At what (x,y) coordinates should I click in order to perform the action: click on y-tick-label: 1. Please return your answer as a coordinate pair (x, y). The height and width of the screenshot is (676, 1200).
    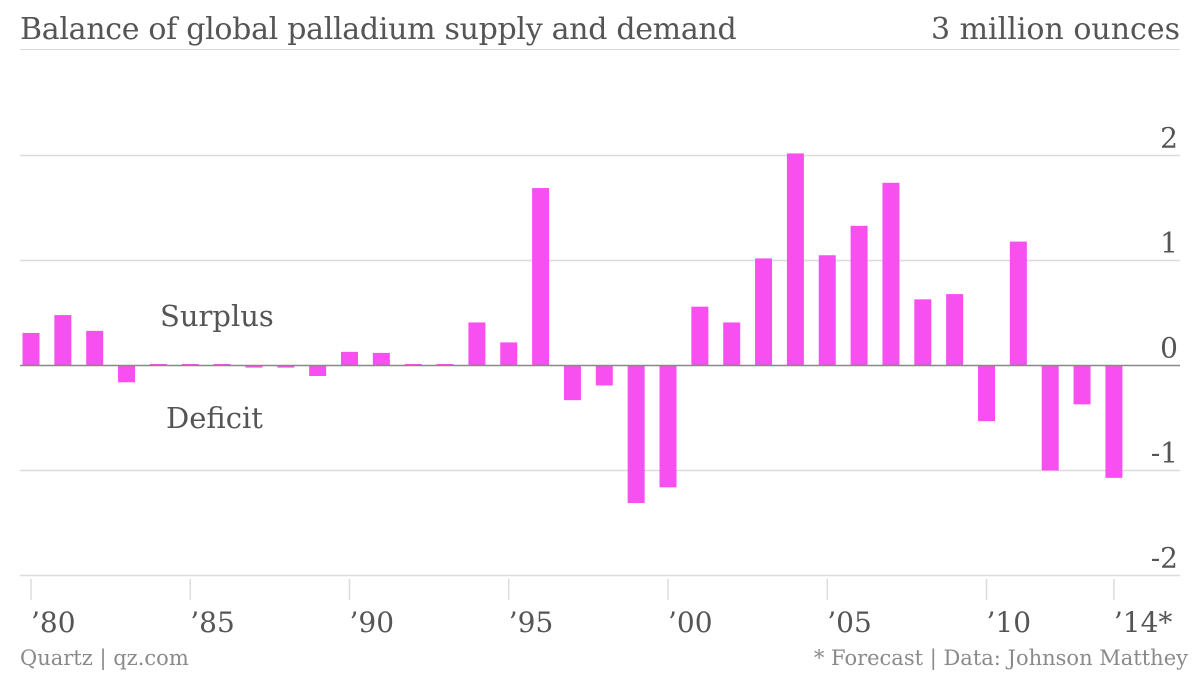
    Looking at the image, I should click on (1169, 243).